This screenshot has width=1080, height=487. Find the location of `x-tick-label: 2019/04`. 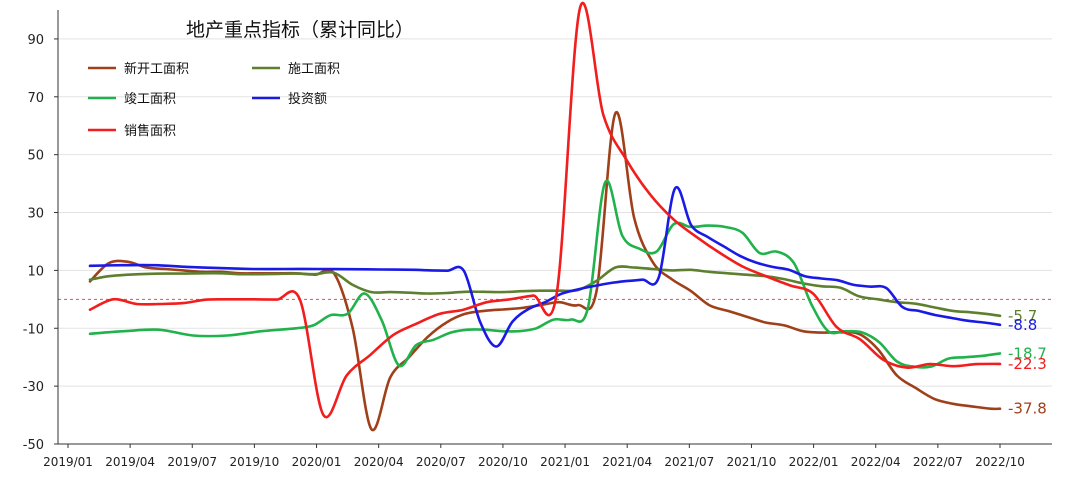

x-tick-label: 2019/04 is located at coordinates (130, 462).